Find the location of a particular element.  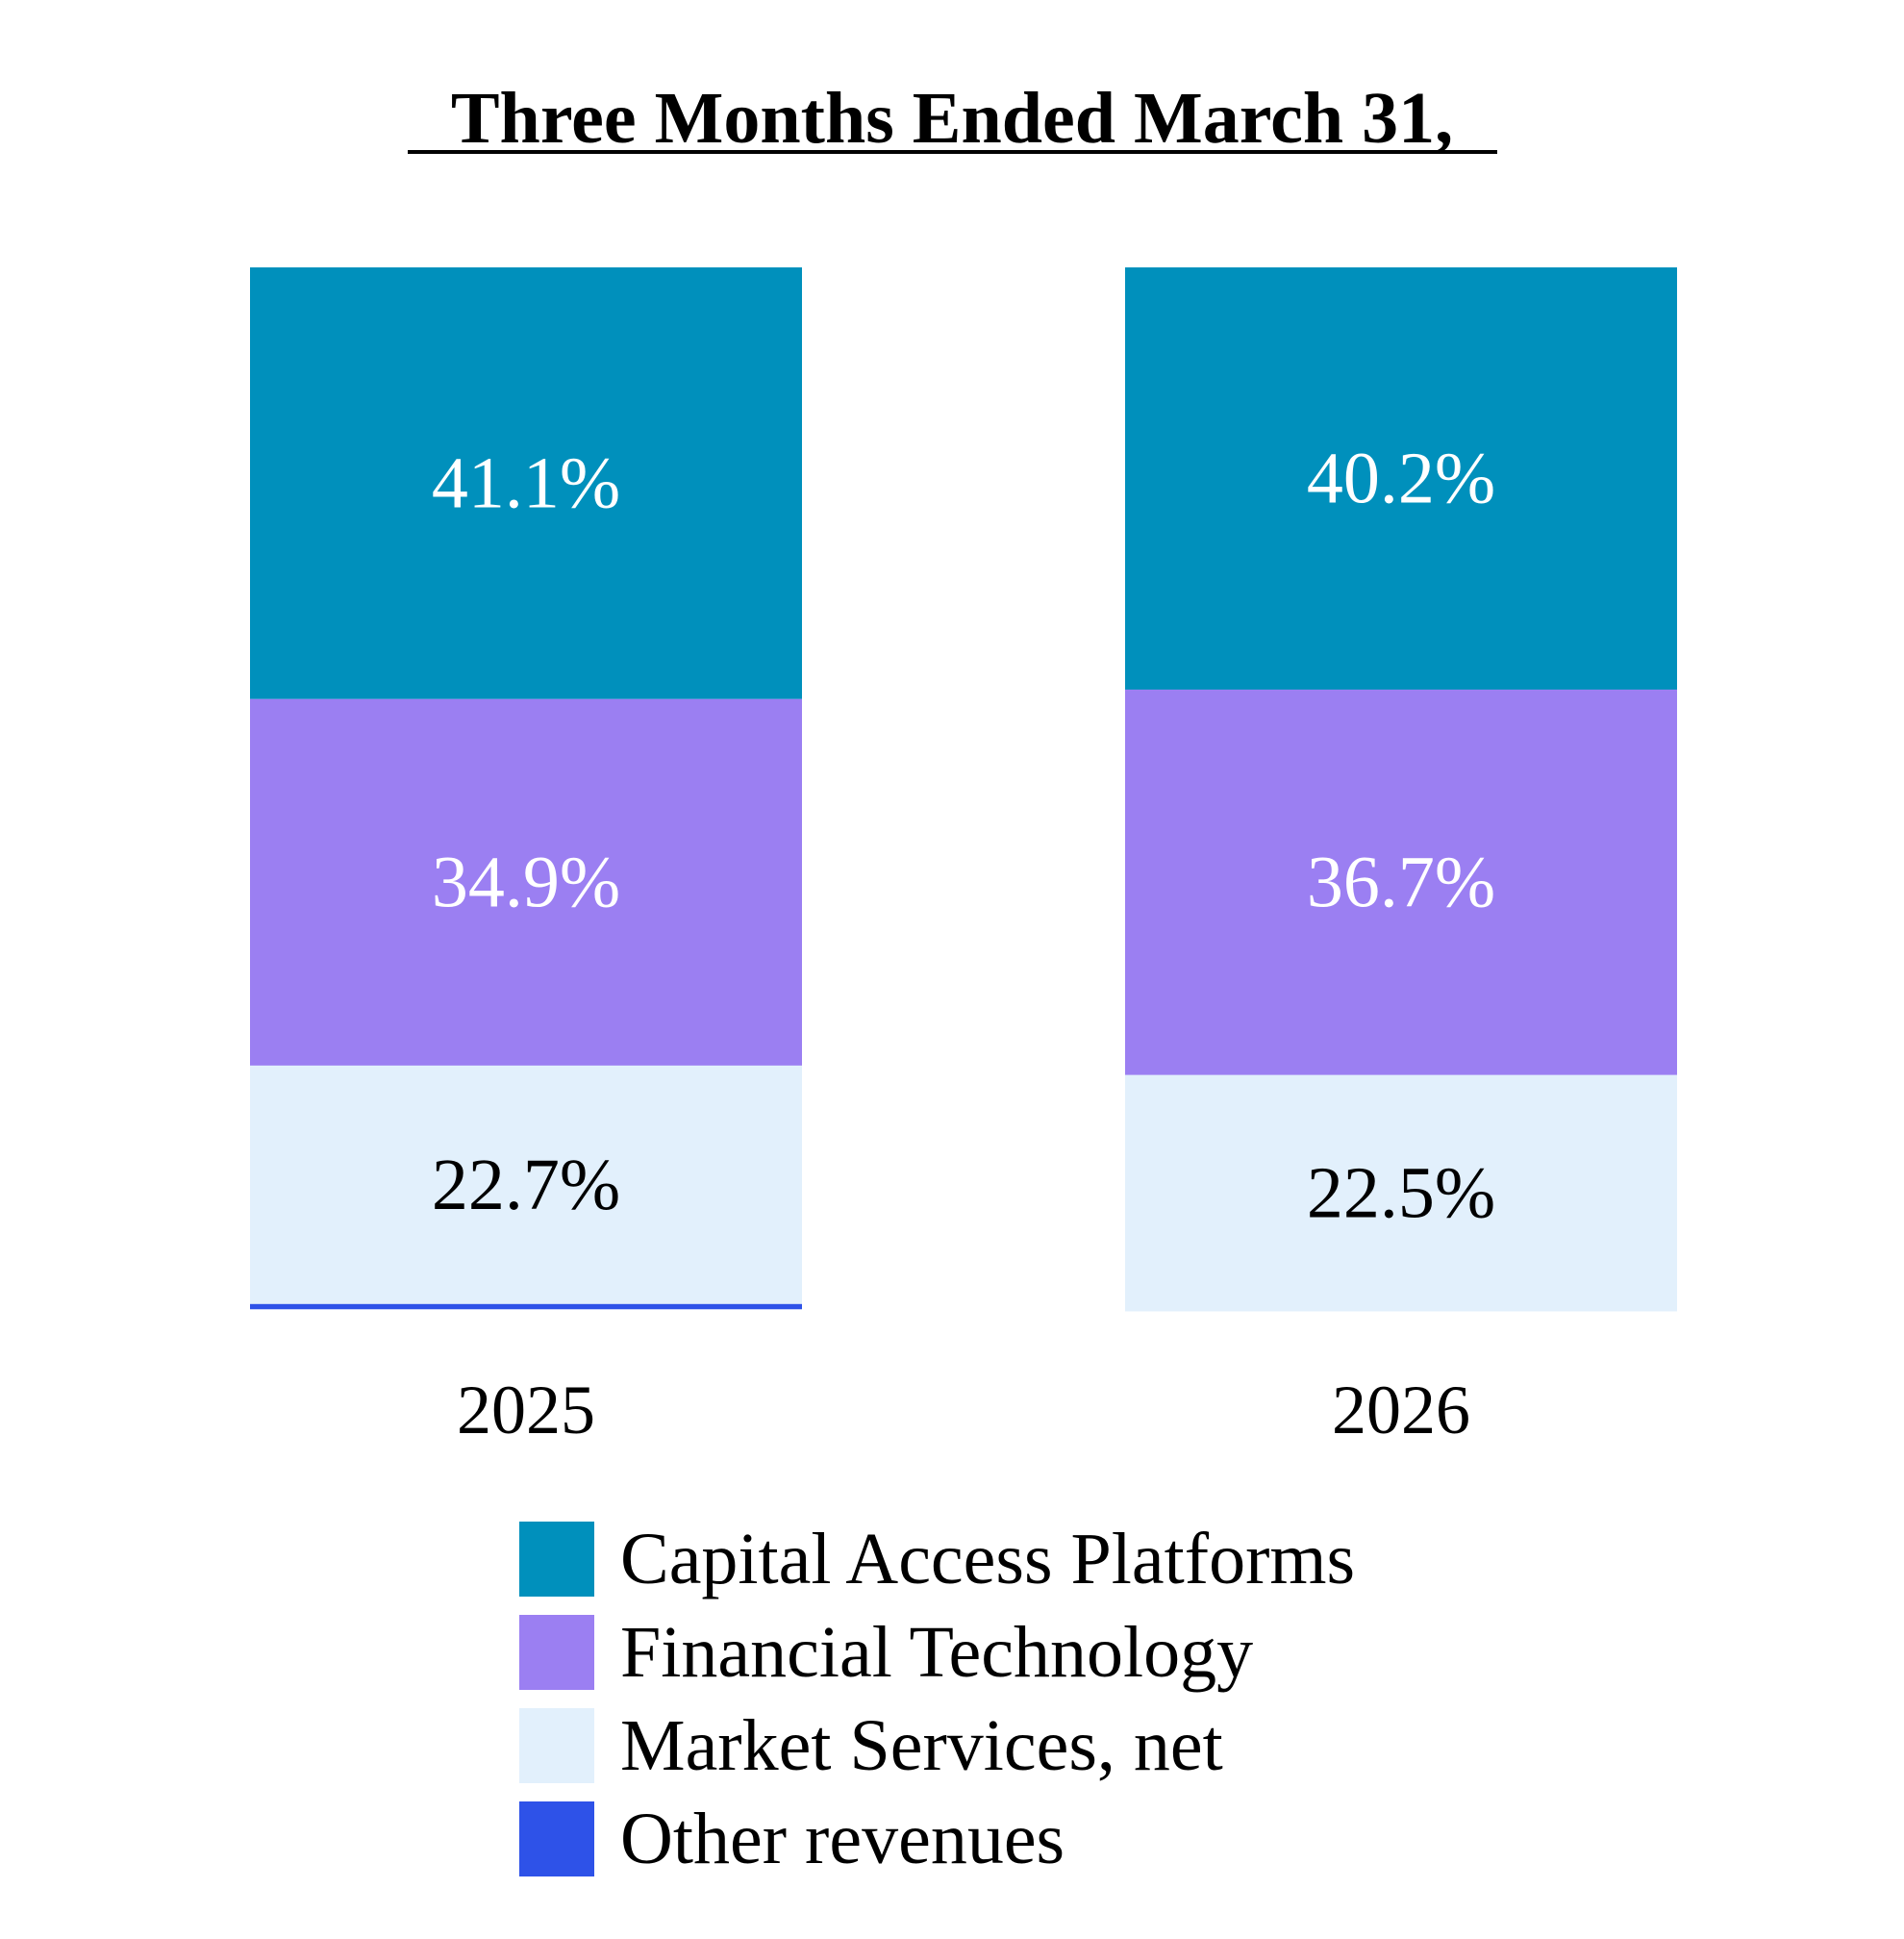

x-axis-ticks: 2025 2026 is located at coordinates (963, 1410).